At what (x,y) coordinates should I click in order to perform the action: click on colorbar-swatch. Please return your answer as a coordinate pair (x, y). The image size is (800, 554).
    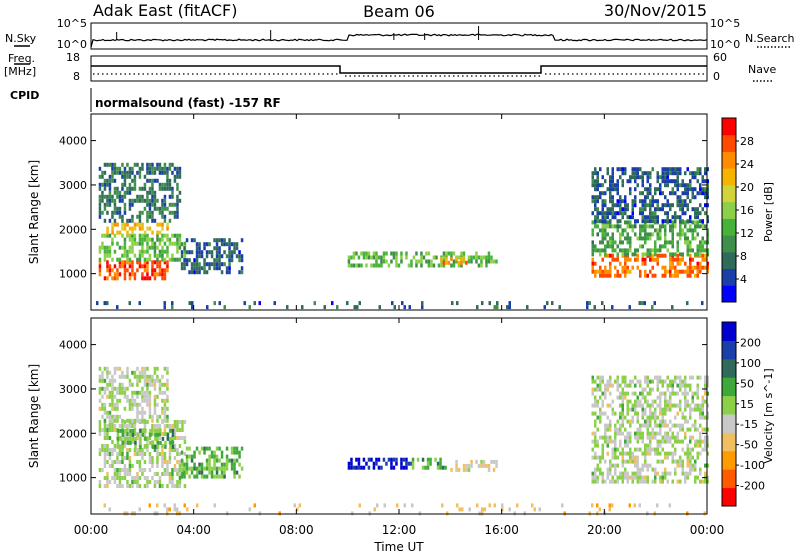
    Looking at the image, I should click on (729, 143).